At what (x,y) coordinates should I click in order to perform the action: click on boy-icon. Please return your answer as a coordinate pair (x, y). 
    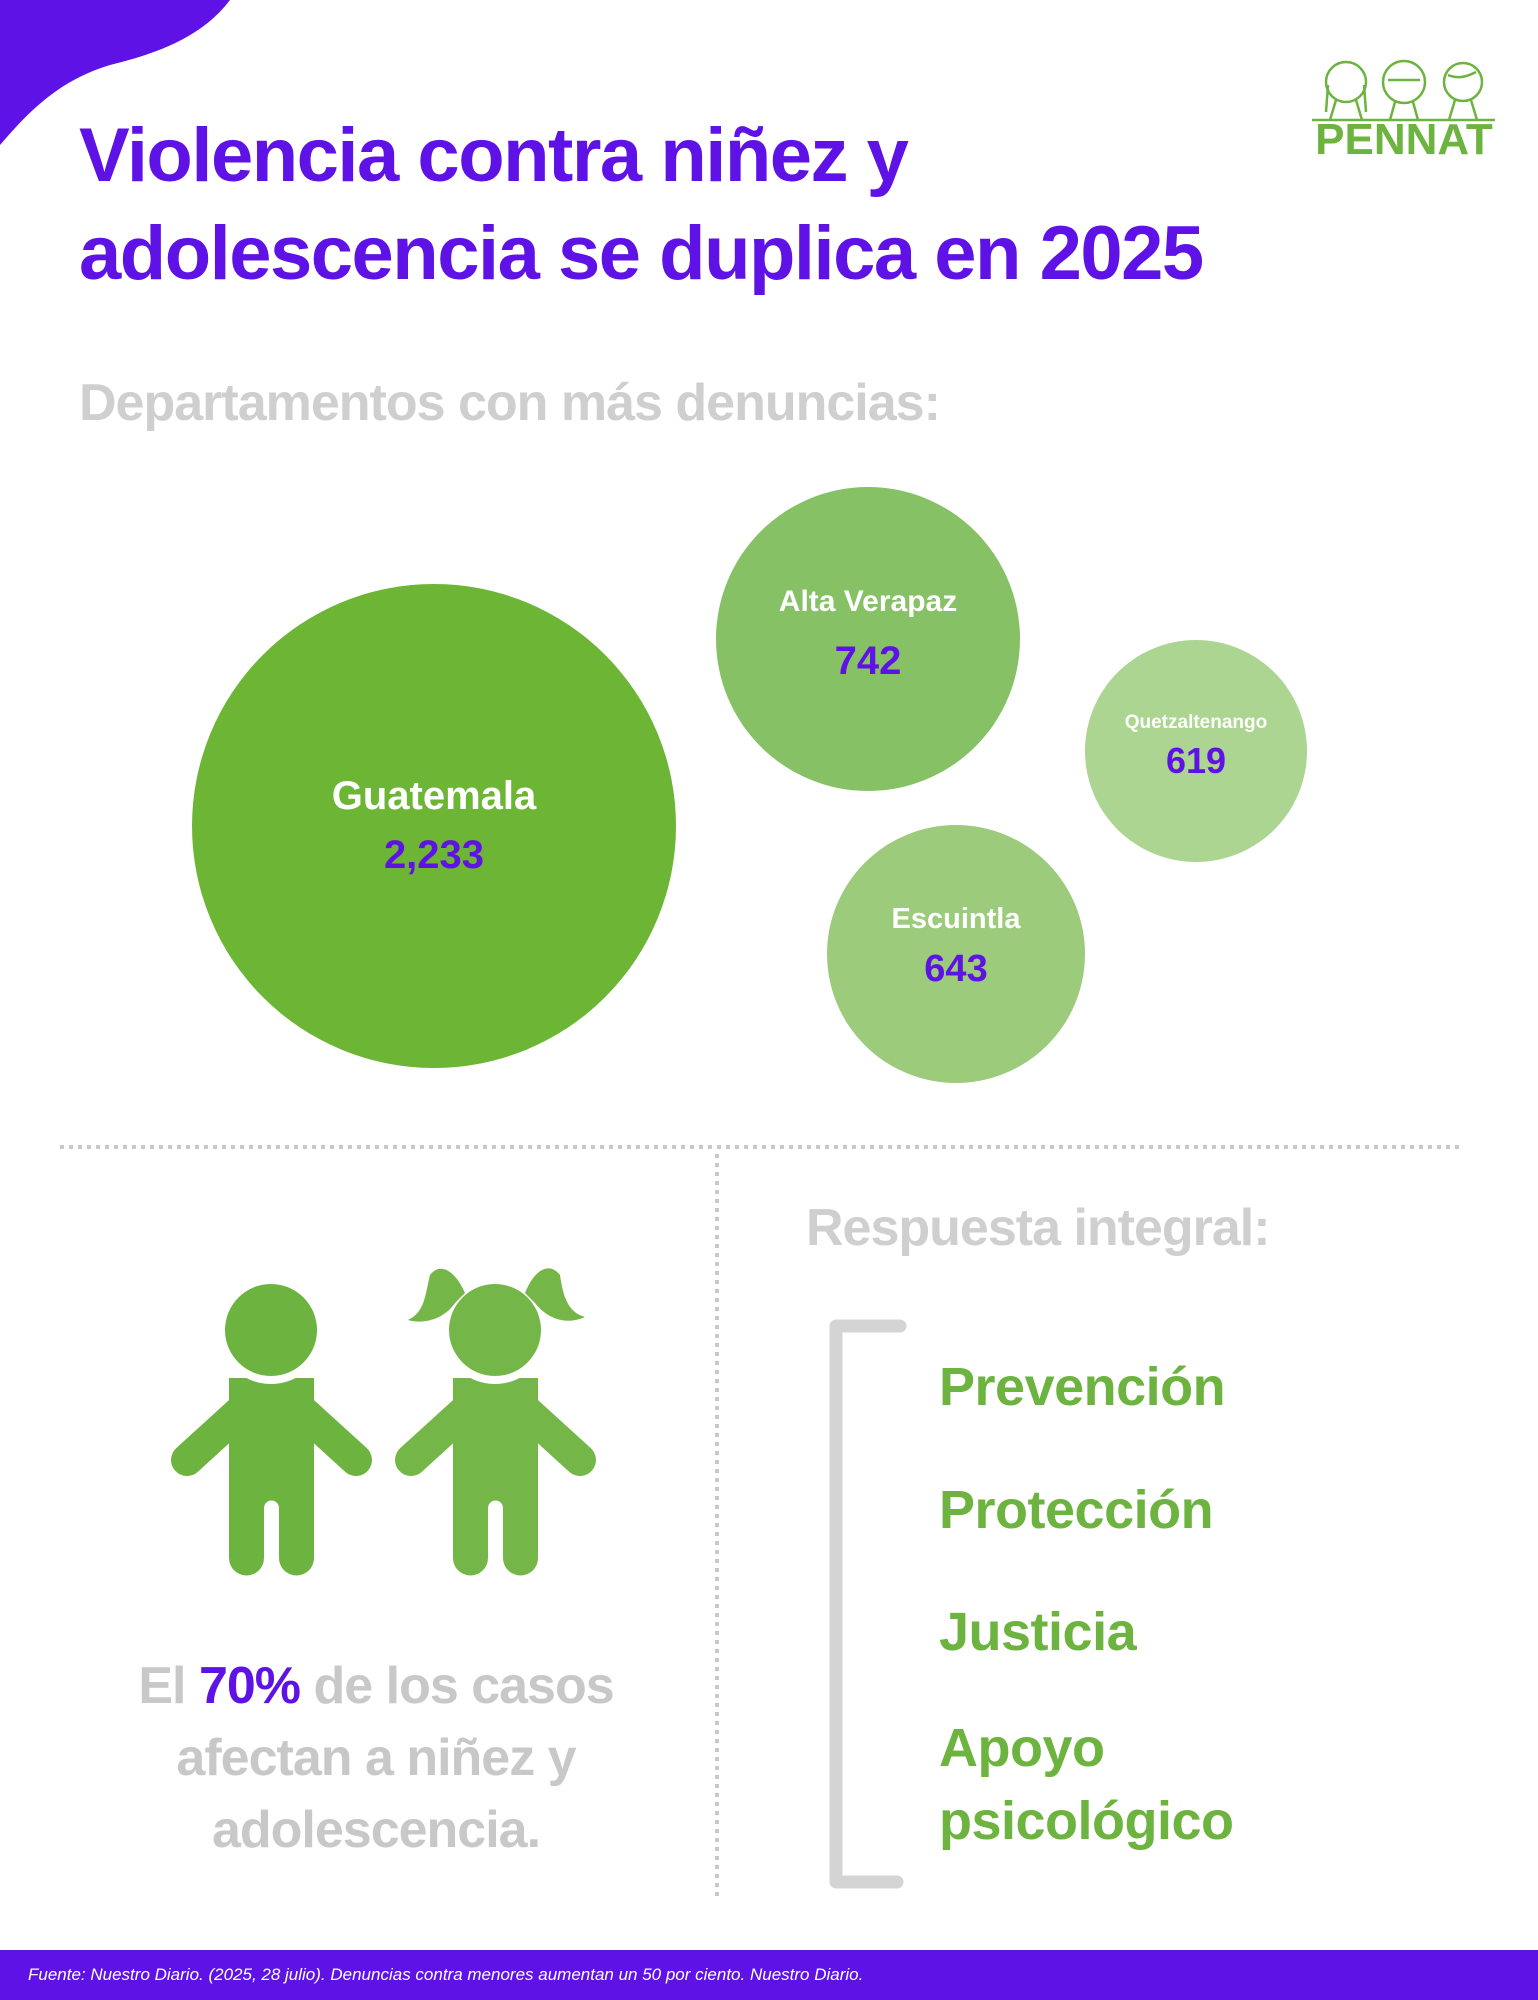
    Looking at the image, I should click on (271, 1426).